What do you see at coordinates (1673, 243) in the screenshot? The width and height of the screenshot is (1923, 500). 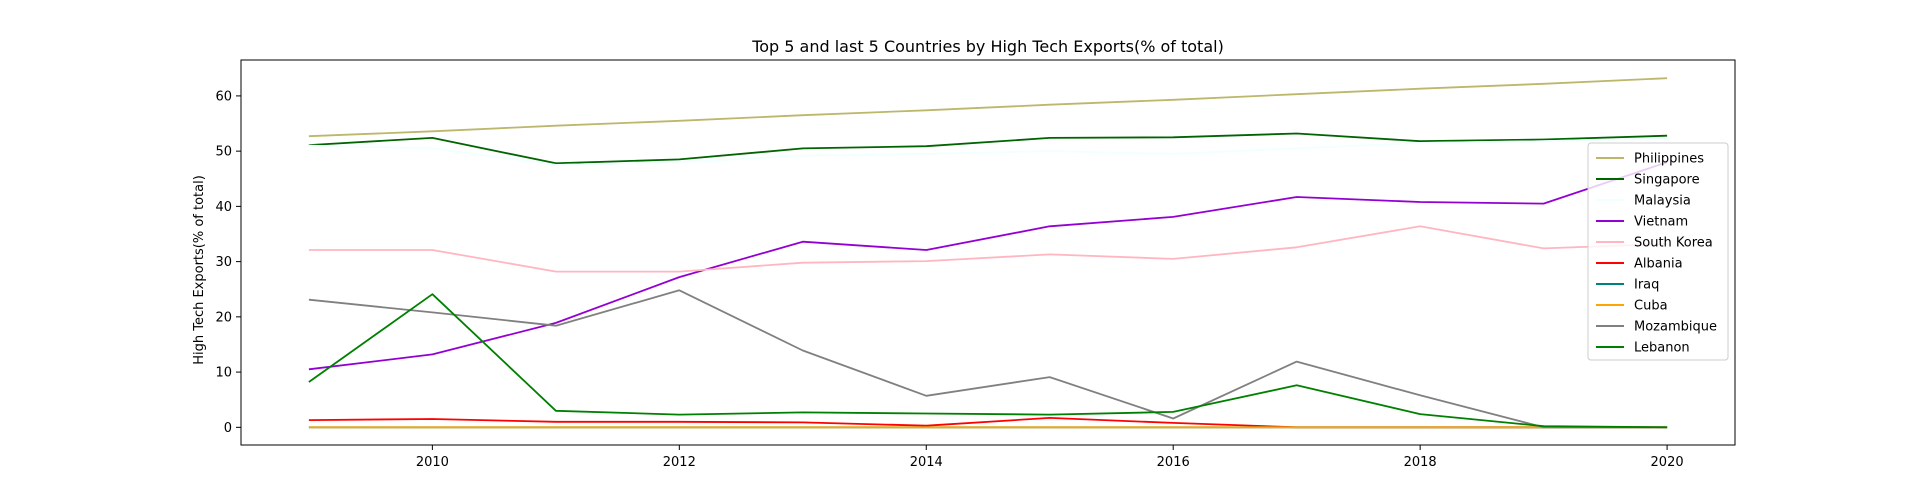 I see `legend-label: South Korea` at bounding box center [1673, 243].